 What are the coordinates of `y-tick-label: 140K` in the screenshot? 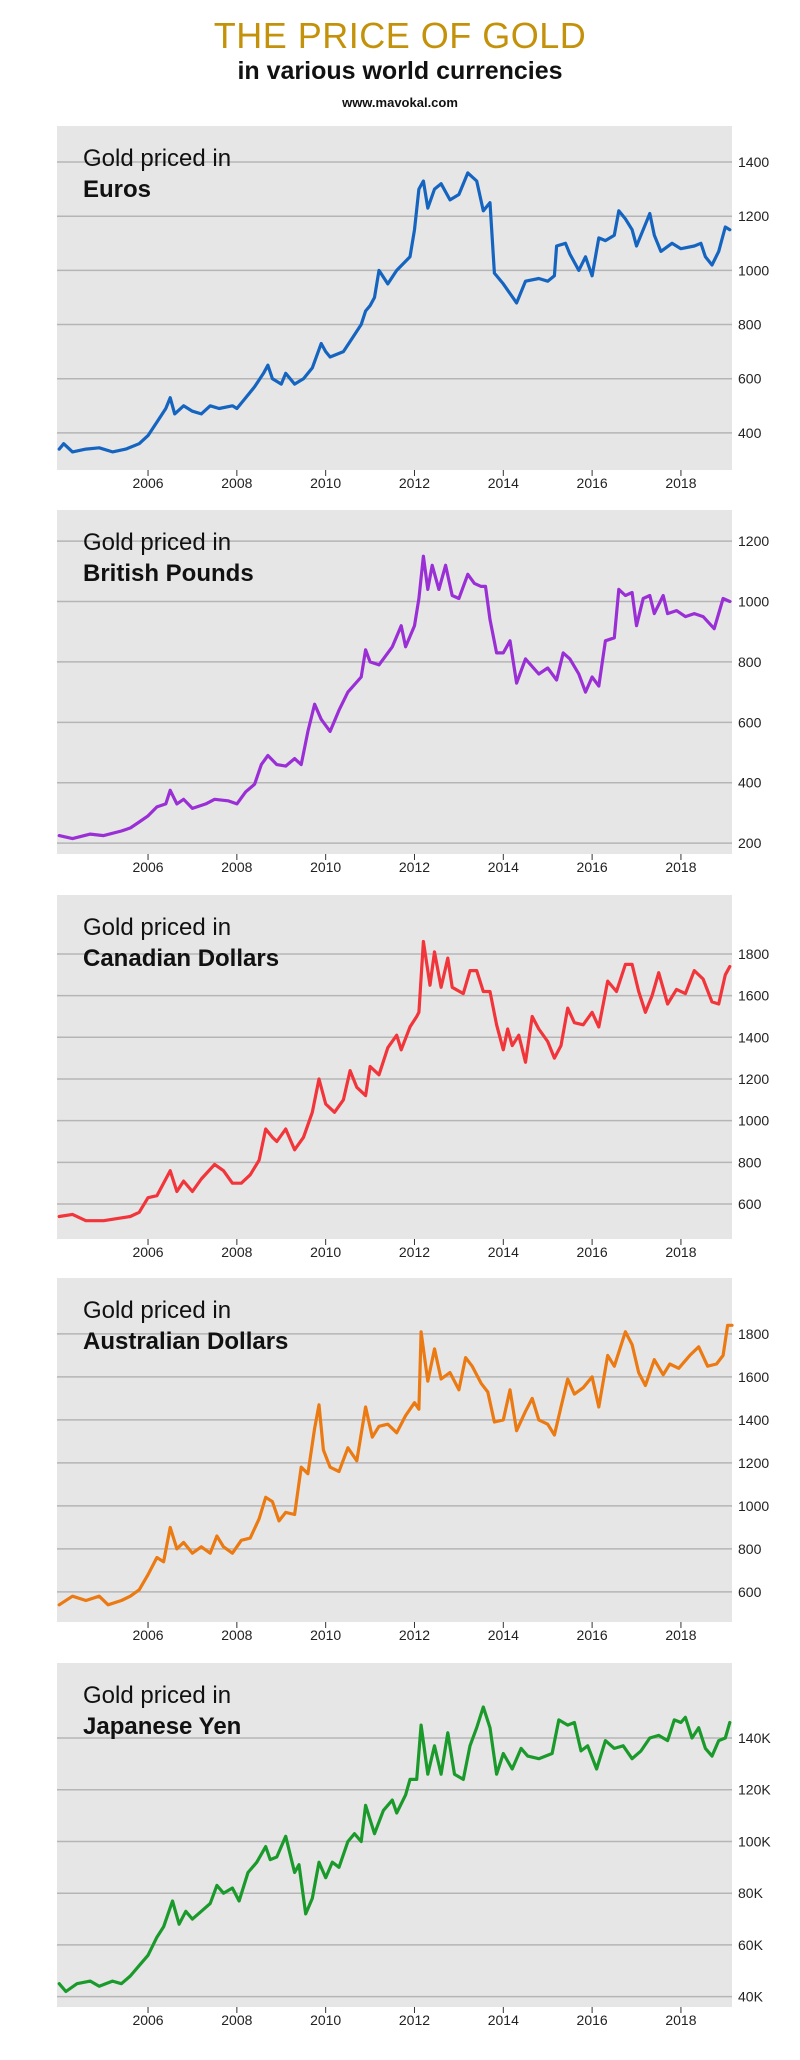 It's located at (754, 1738).